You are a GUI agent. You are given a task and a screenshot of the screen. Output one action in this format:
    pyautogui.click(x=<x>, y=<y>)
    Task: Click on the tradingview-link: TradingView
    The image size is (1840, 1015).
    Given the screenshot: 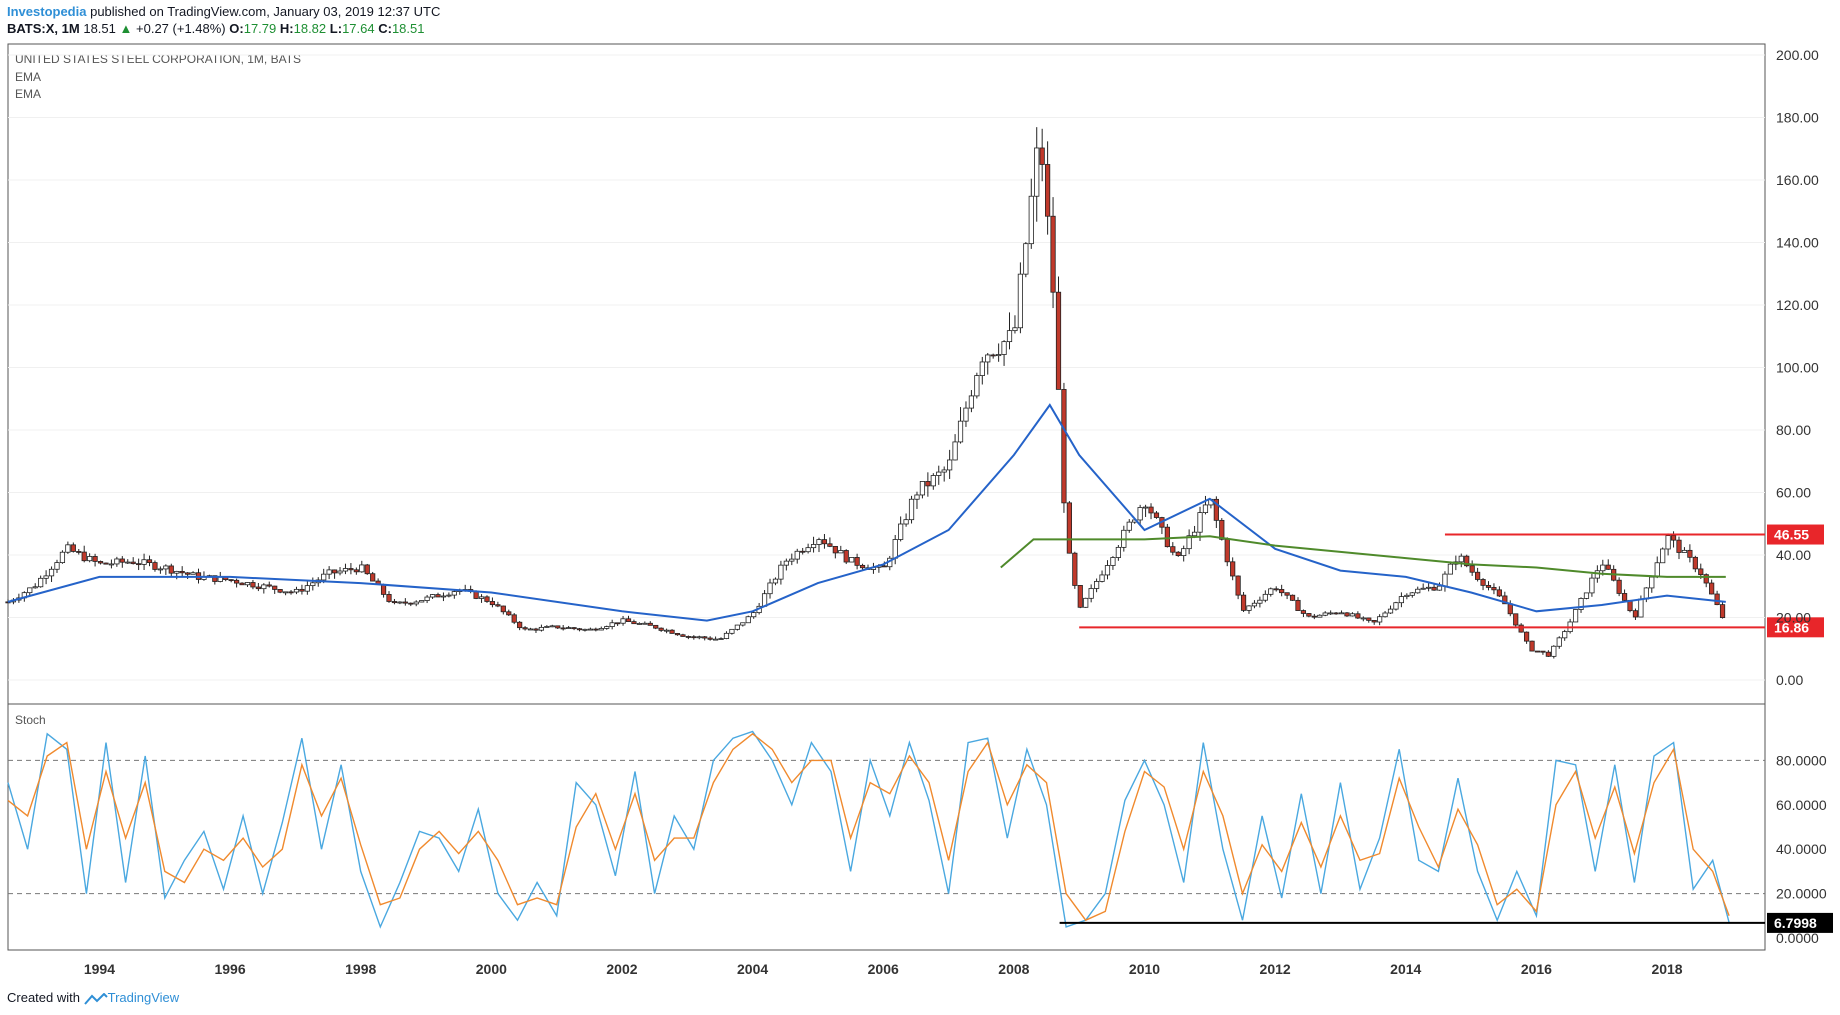 What is the action you would take?
    pyautogui.click(x=143, y=997)
    